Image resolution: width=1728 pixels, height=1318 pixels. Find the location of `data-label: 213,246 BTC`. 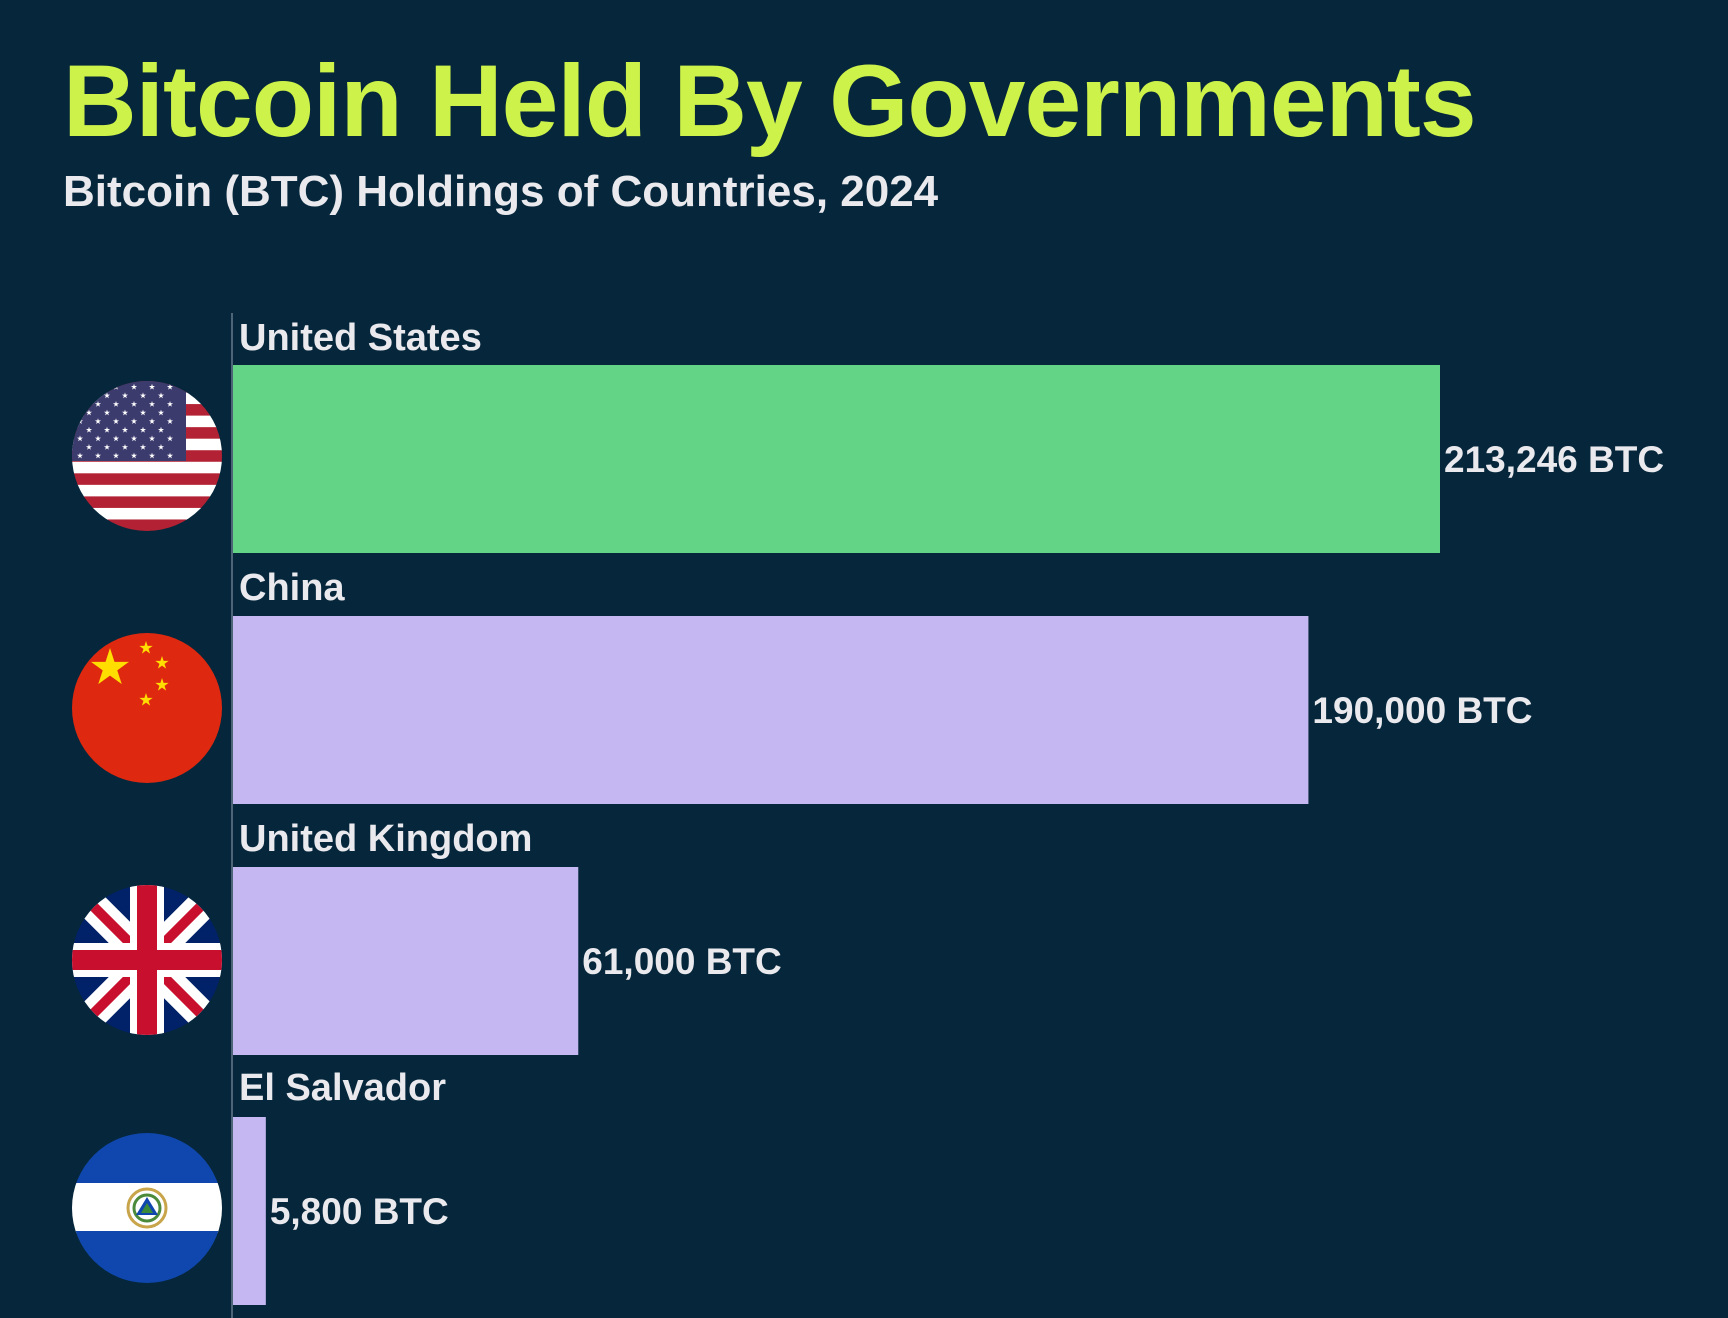

data-label: 213,246 BTC is located at coordinates (1554, 459).